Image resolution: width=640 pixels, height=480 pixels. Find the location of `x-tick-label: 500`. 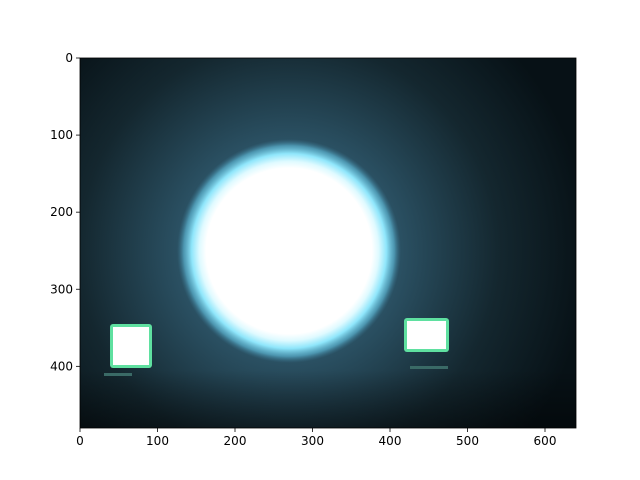

x-tick-label: 500 is located at coordinates (467, 441).